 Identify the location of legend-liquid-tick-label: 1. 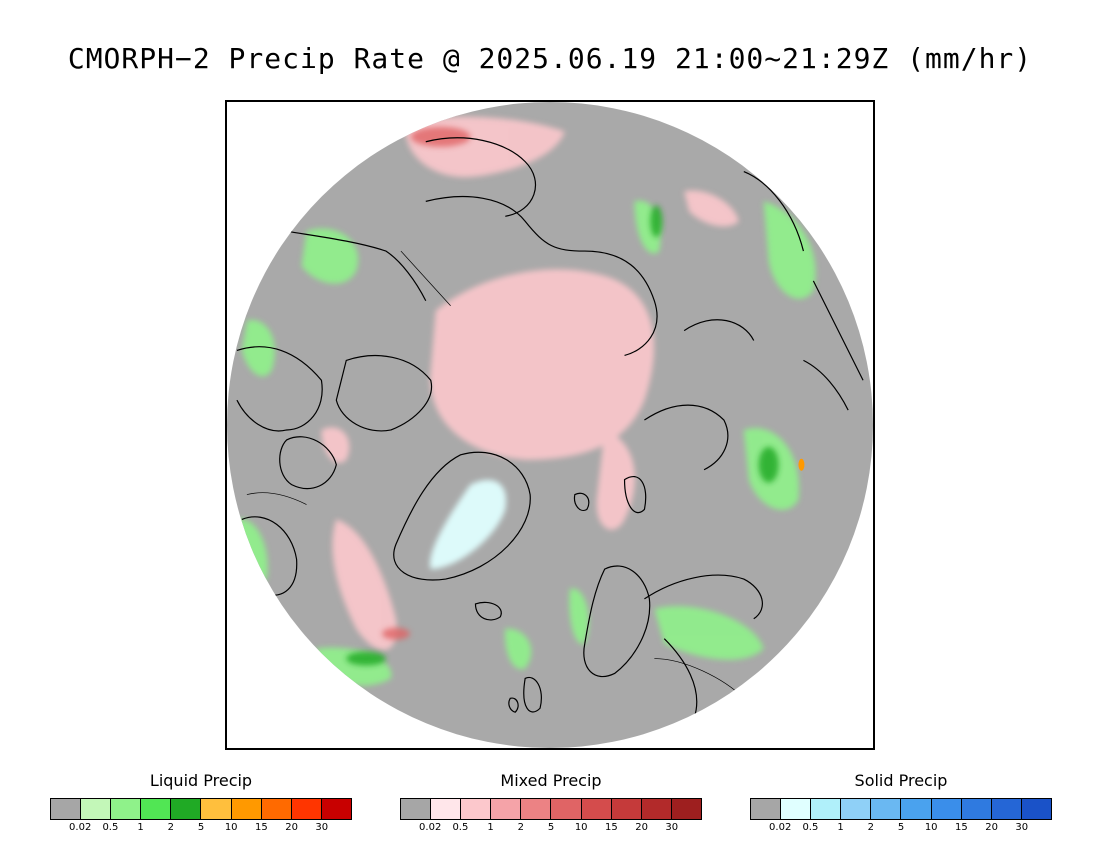
(140, 827).